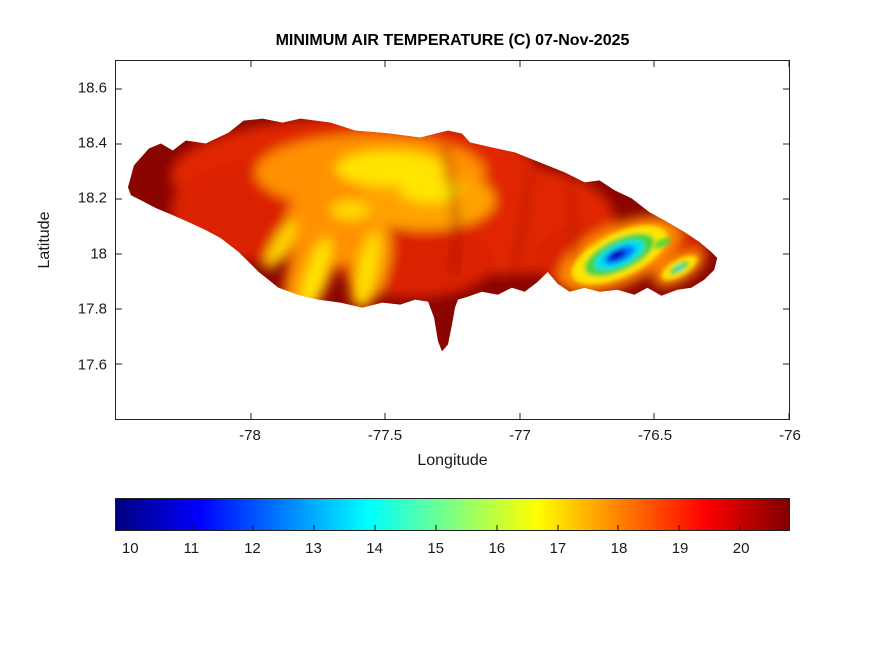  What do you see at coordinates (619, 255) in the screenshot?
I see `blue-mountains-cold-spot` at bounding box center [619, 255].